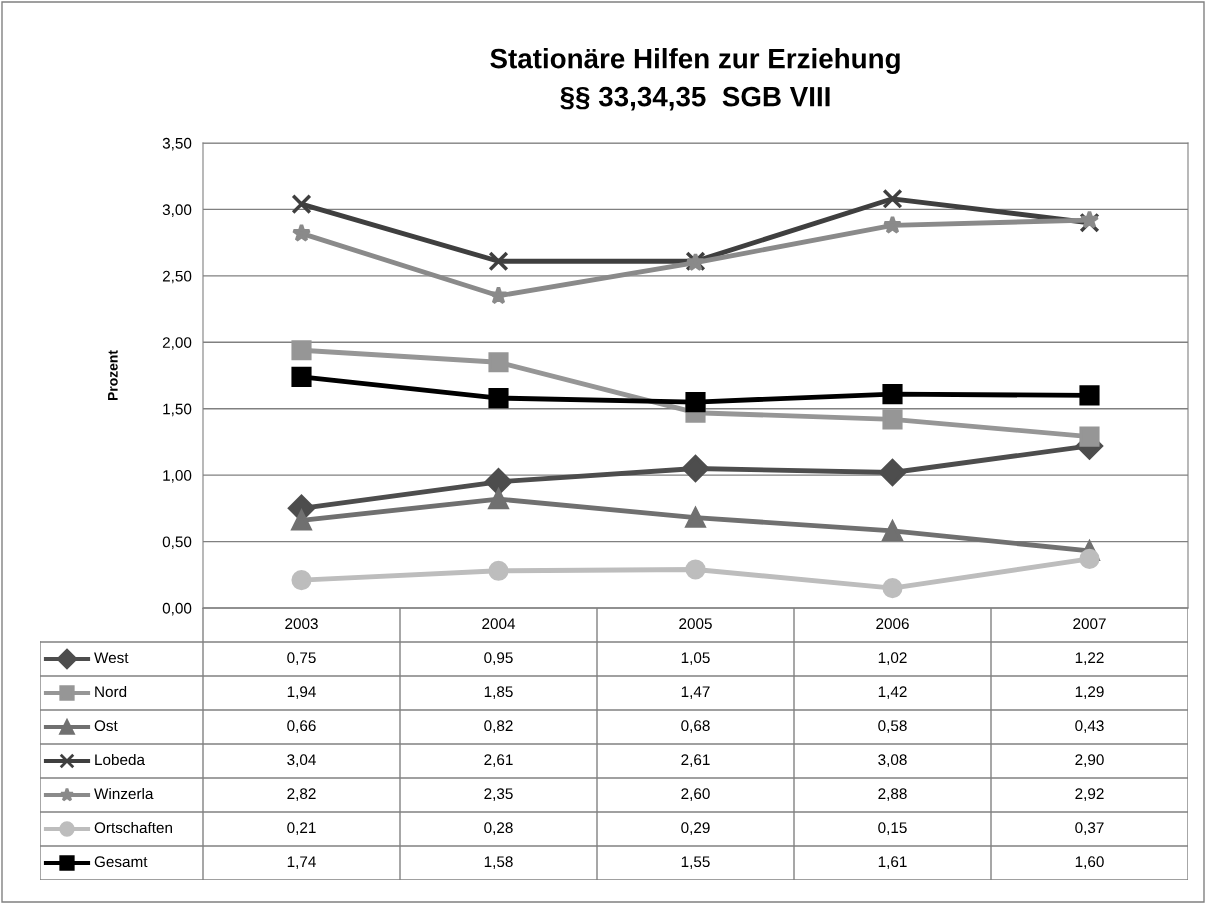 The width and height of the screenshot is (1206, 904). I want to click on legend-label: Ost, so click(106, 726).